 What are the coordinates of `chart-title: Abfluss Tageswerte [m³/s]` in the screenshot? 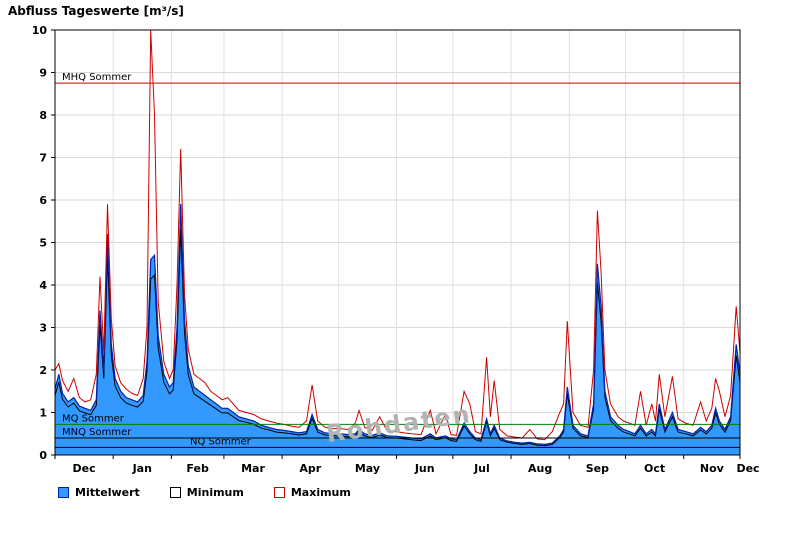 It's located at (96, 11).